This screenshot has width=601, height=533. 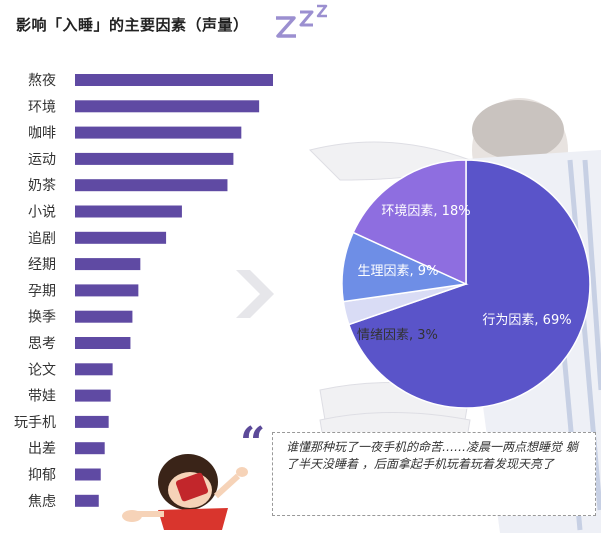 What do you see at coordinates (42, 134) in the screenshot?
I see `bar-category-label: 咖啡` at bounding box center [42, 134].